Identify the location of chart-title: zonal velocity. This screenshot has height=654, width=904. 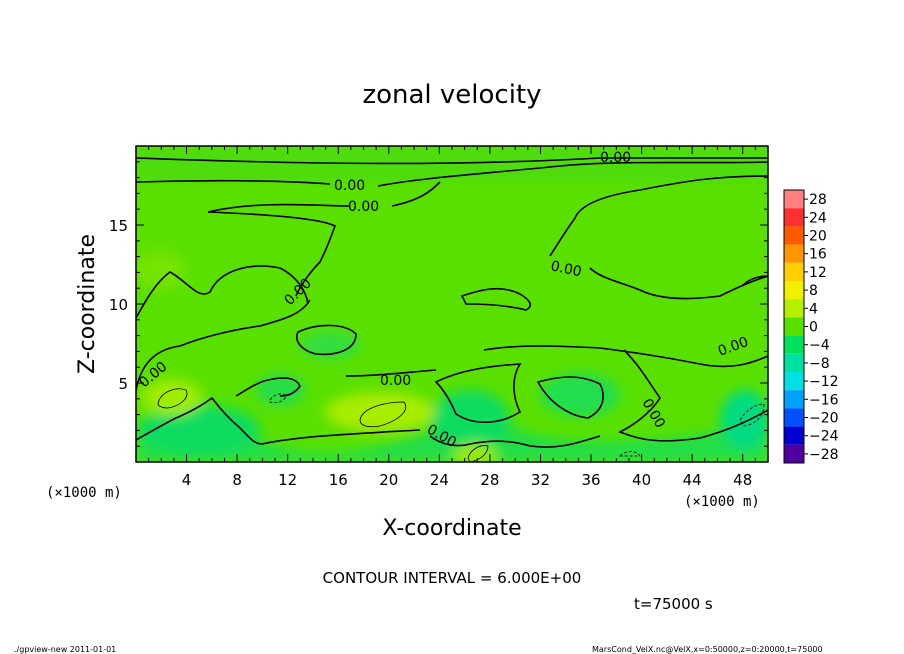
(451, 95).